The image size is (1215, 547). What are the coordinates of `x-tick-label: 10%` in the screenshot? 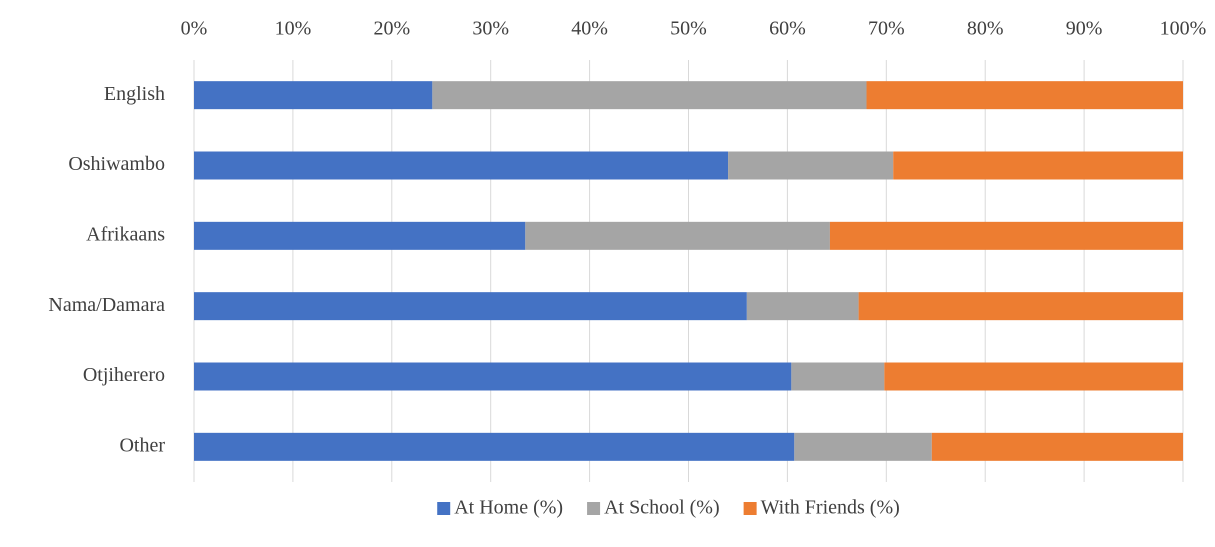 It's located at (293, 29).